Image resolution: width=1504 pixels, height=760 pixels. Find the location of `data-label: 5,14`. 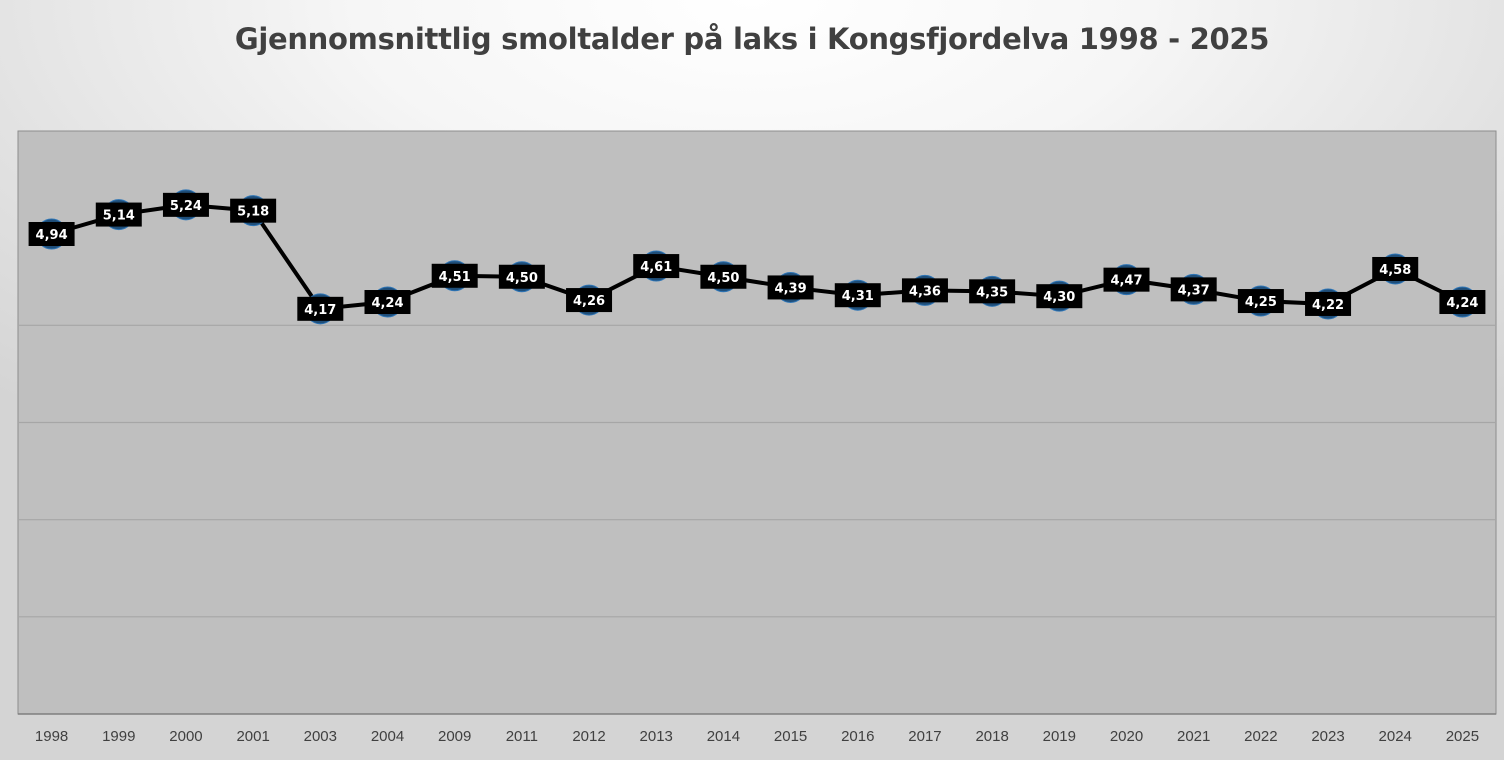

data-label: 5,14 is located at coordinates (118, 214).